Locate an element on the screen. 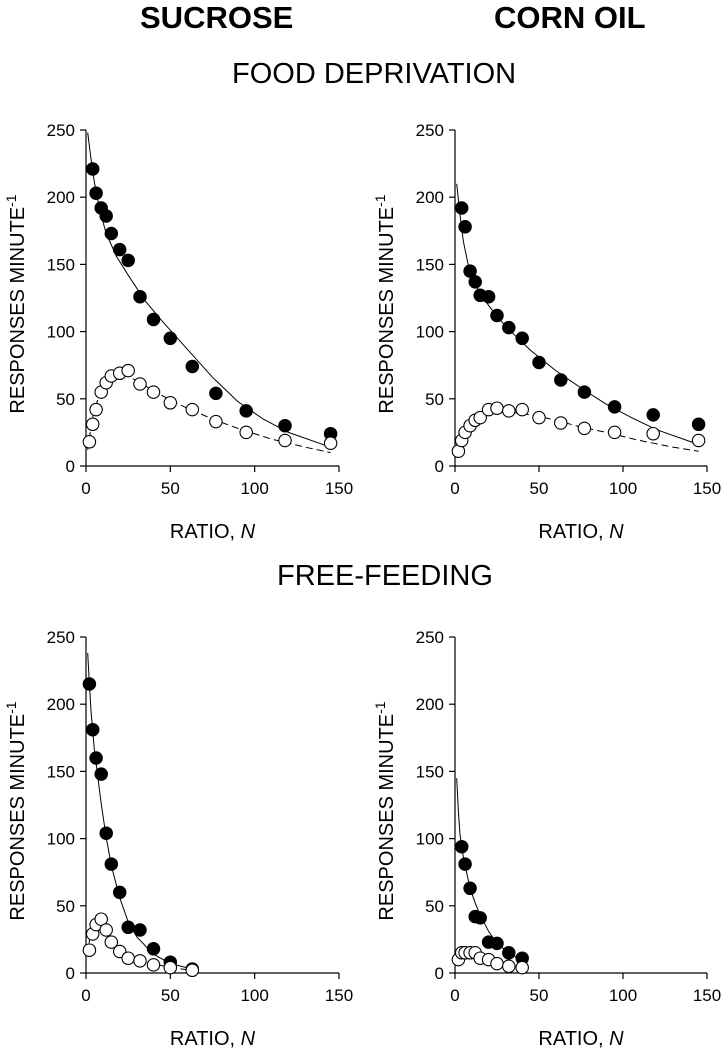 Image resolution: width=722 pixels, height=1048 pixels. free-feeding-sucrose-y-axis-label: RESPONSES MINUTE-1 is located at coordinates (16, 810).